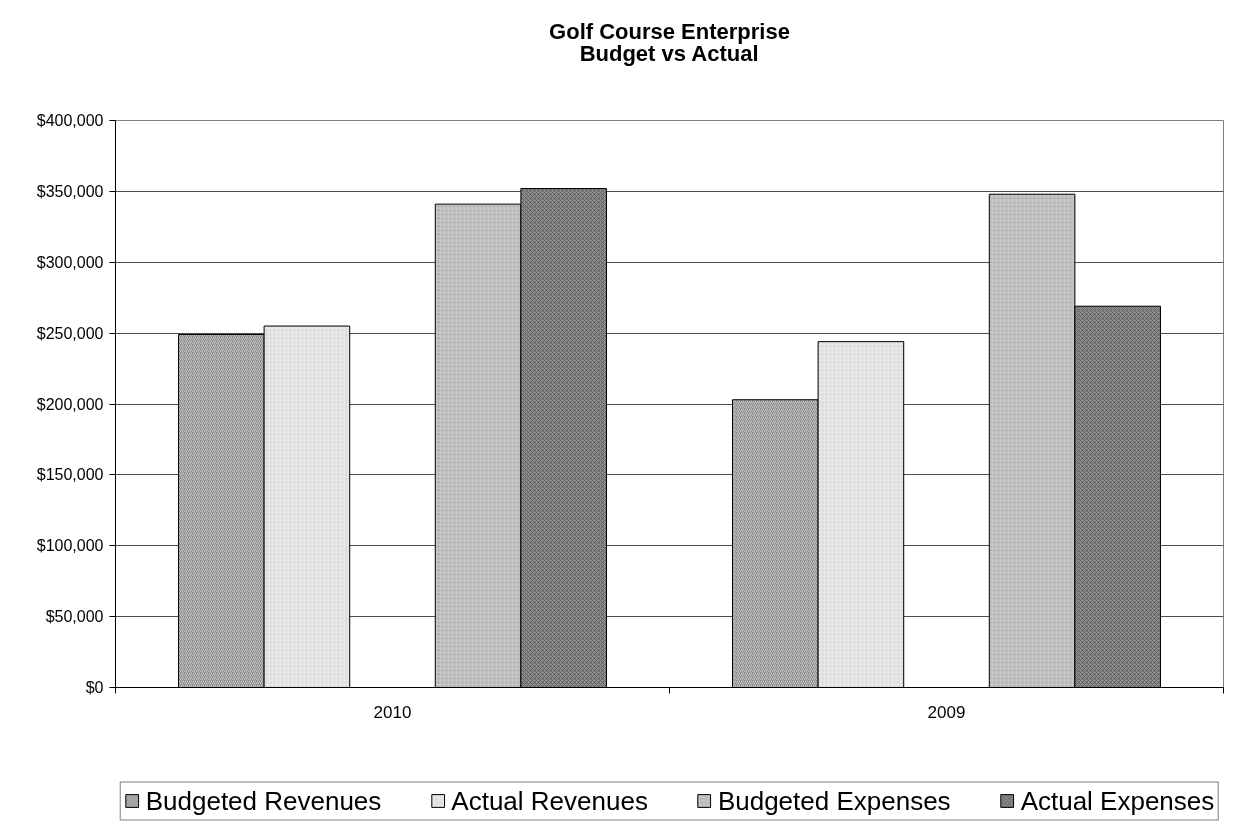 This screenshot has width=1244, height=825. What do you see at coordinates (549, 800) in the screenshot?
I see `legend-label: Actual Revenues` at bounding box center [549, 800].